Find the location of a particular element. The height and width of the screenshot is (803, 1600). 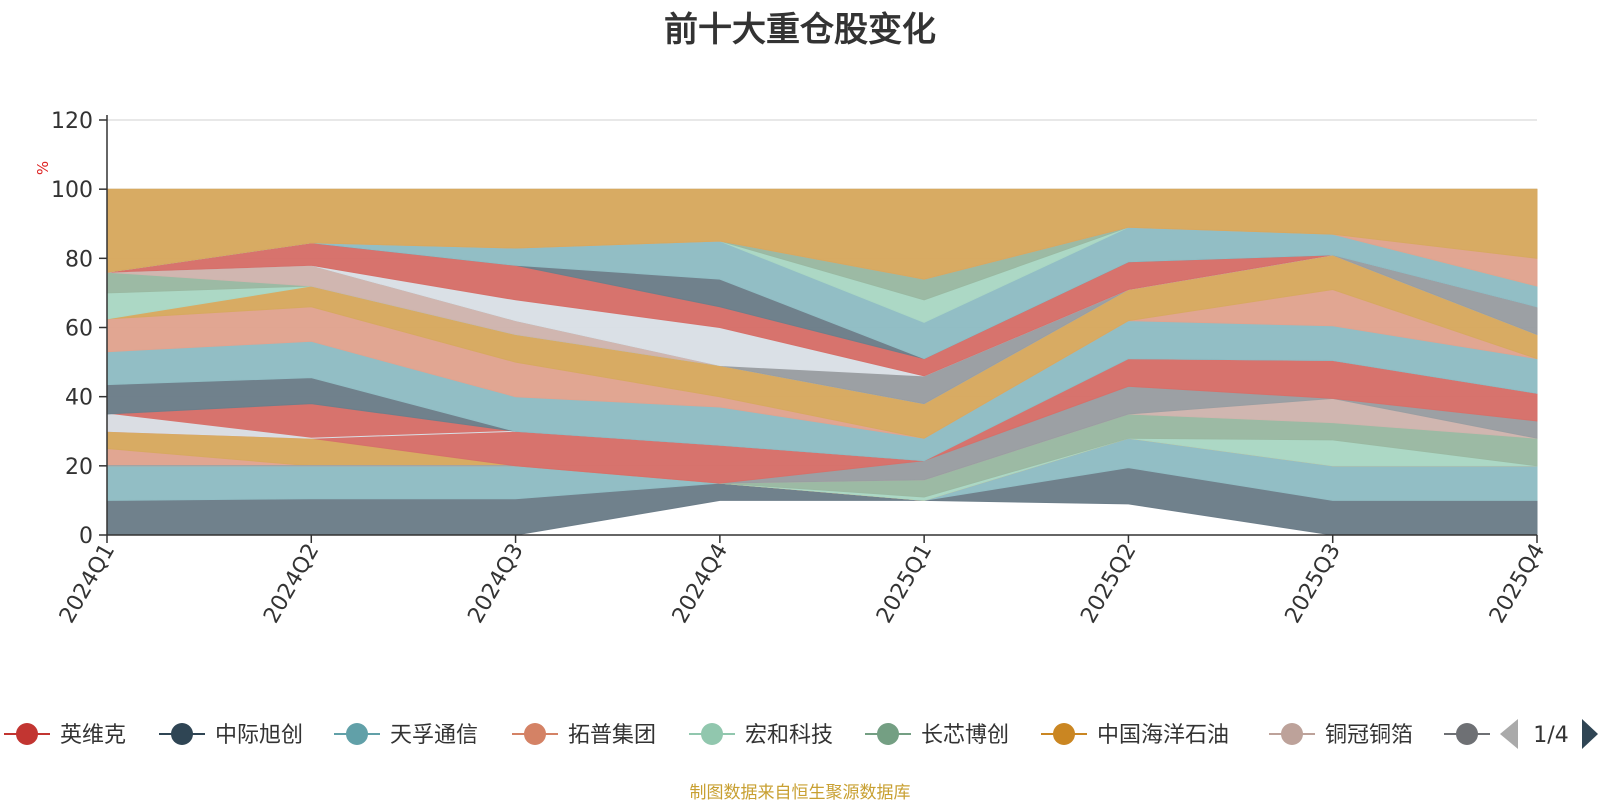

y-tick-label: 40 is located at coordinates (79, 398).